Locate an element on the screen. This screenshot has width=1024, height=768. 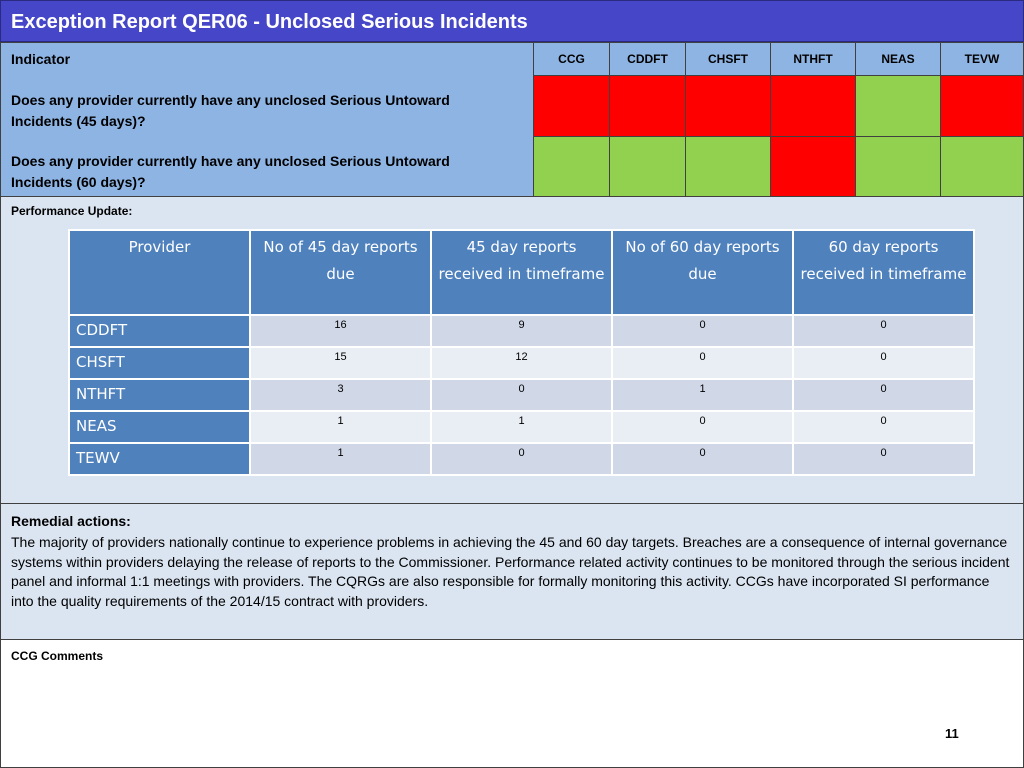
performance-label: Performance Update: is located at coordinates (72, 211).